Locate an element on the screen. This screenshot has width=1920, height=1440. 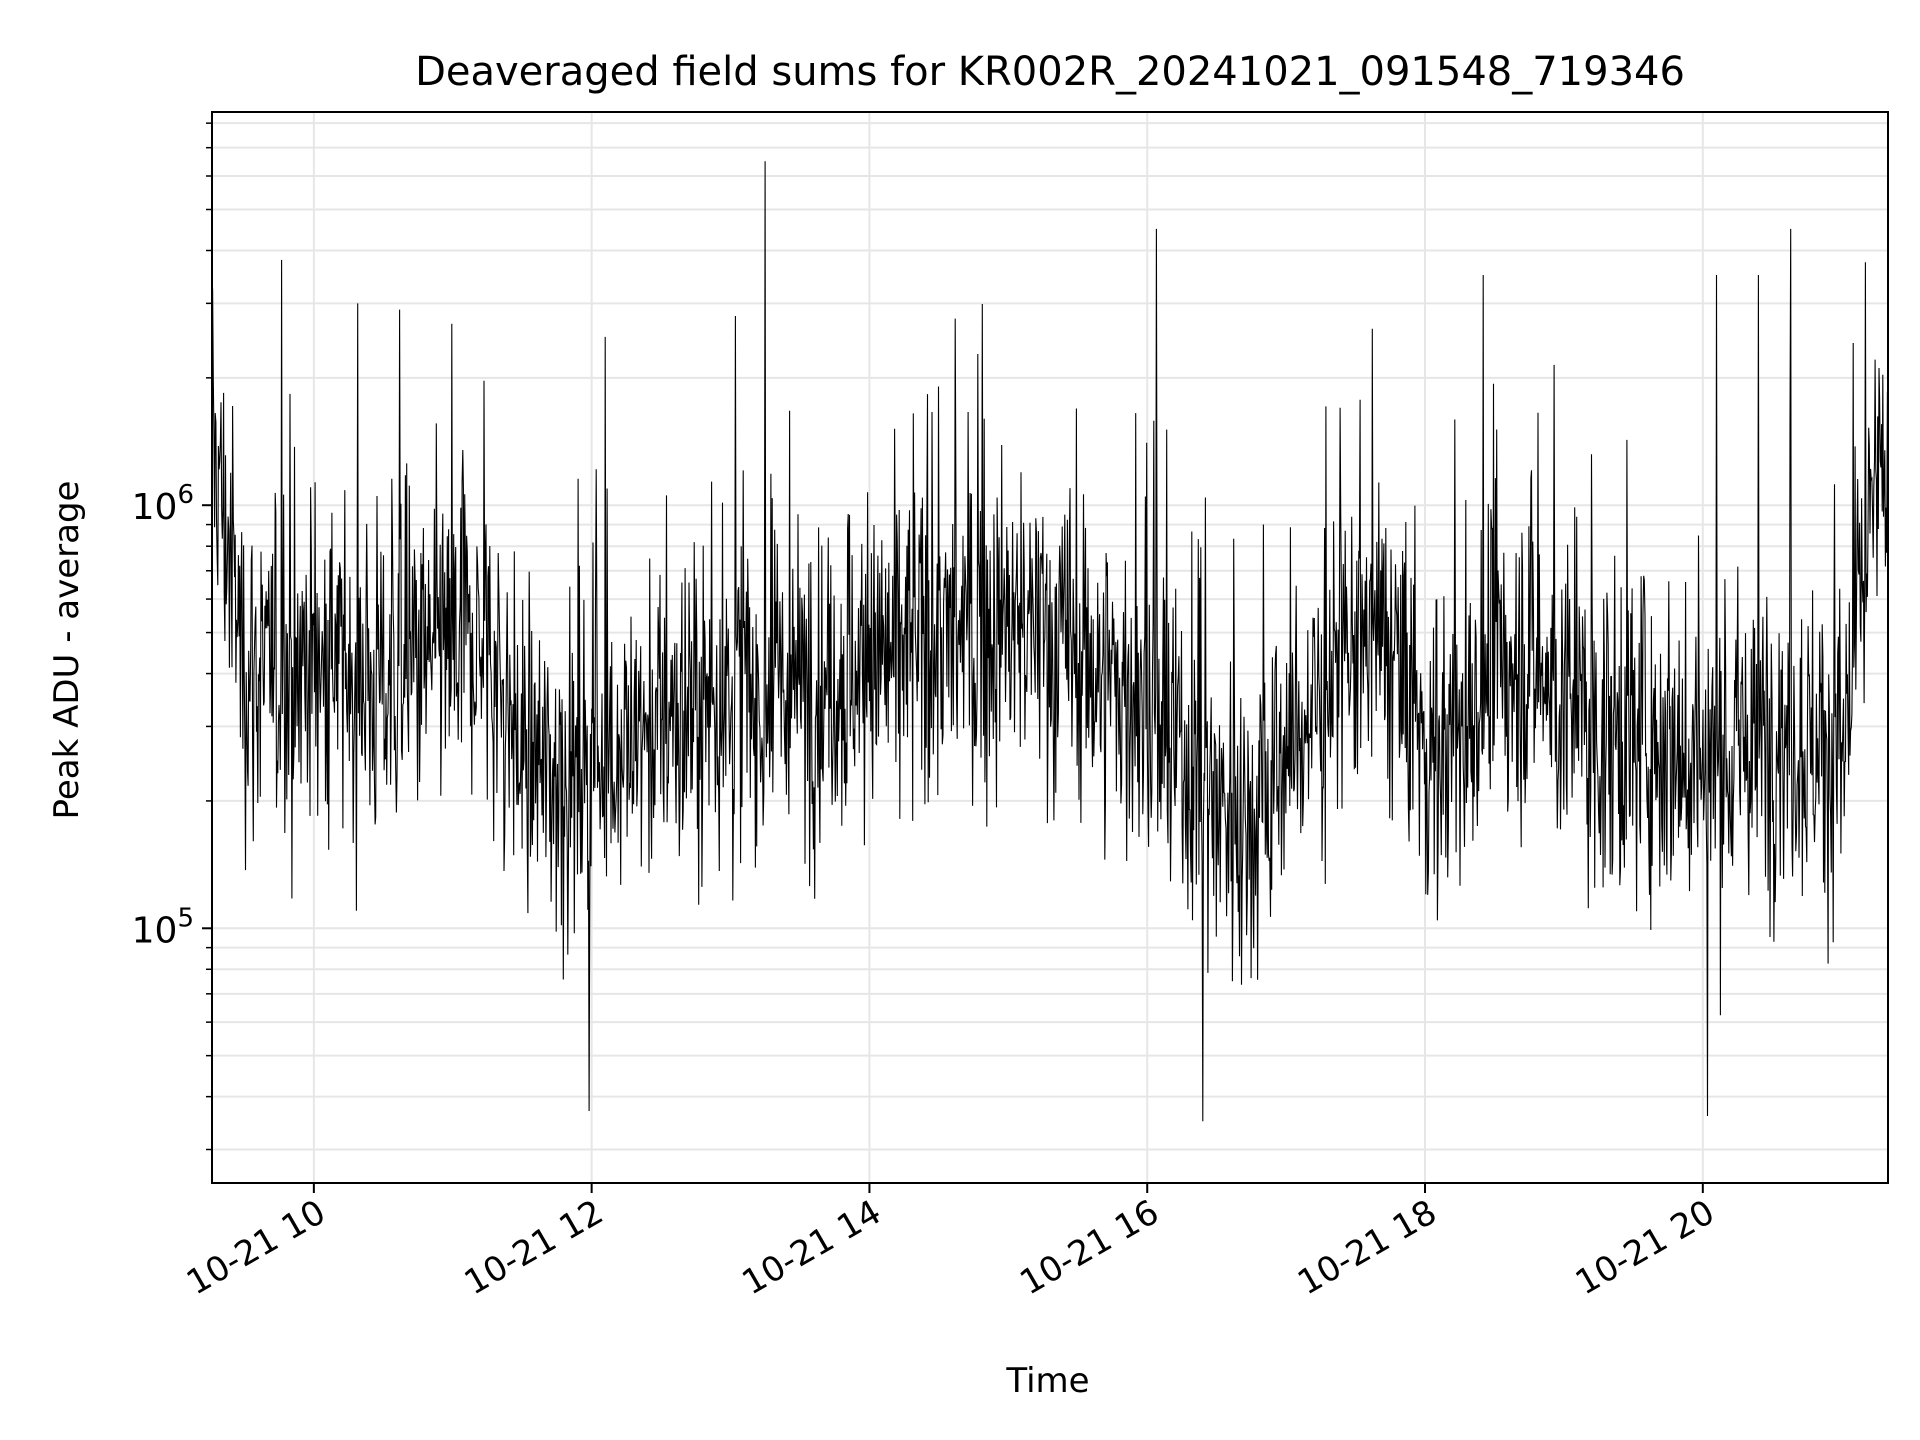
x-axis-label: Time is located at coordinates (1047, 1381).